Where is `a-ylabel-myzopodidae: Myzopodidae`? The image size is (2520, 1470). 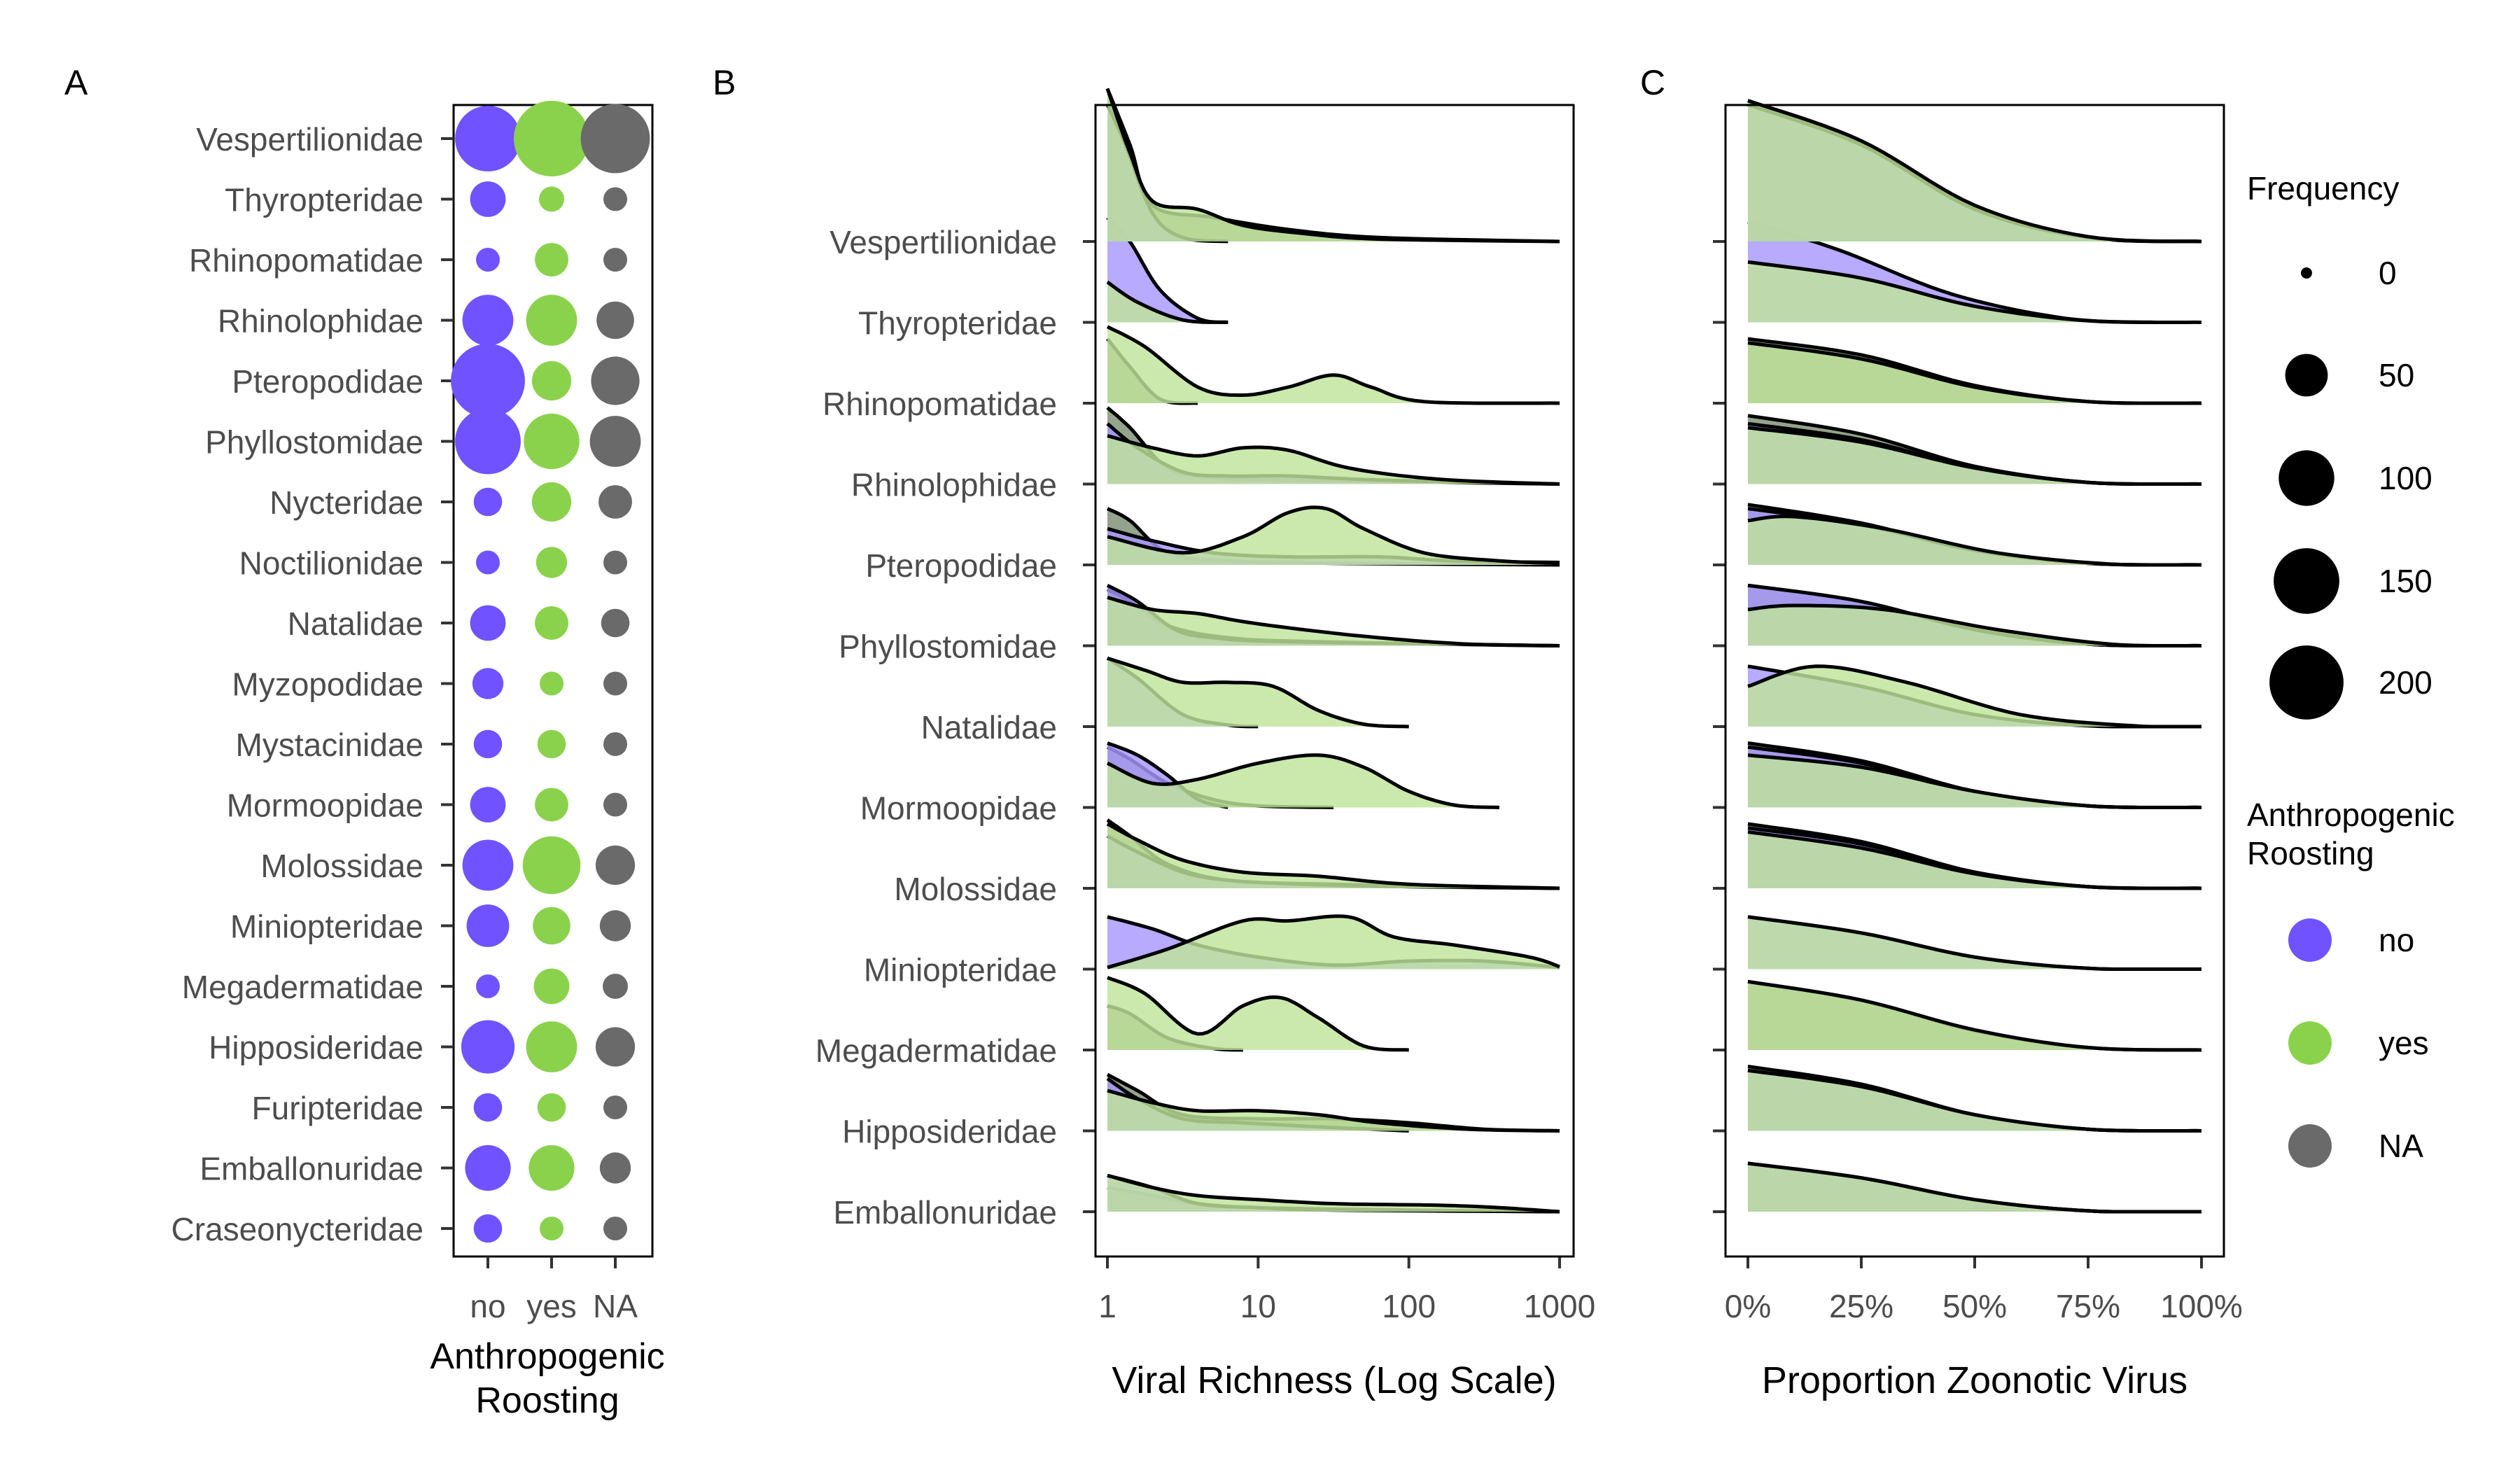 a-ylabel-myzopodidae: Myzopodidae is located at coordinates (328, 684).